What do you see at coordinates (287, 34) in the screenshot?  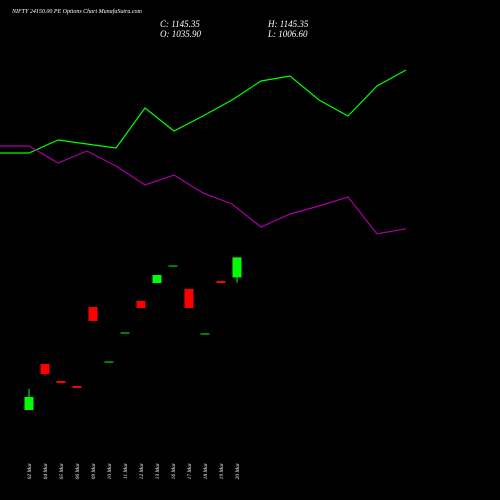 I see `ohlc-low: L: 1006.60` at bounding box center [287, 34].